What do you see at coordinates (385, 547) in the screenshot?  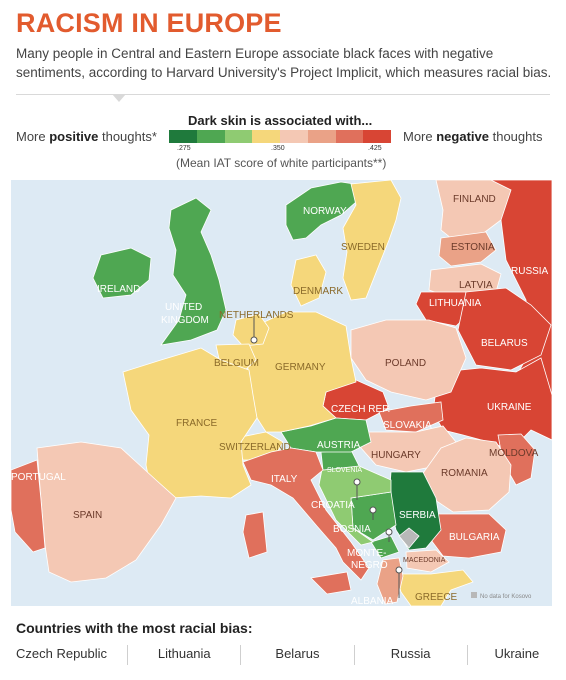 I see `country-montenegro` at bounding box center [385, 547].